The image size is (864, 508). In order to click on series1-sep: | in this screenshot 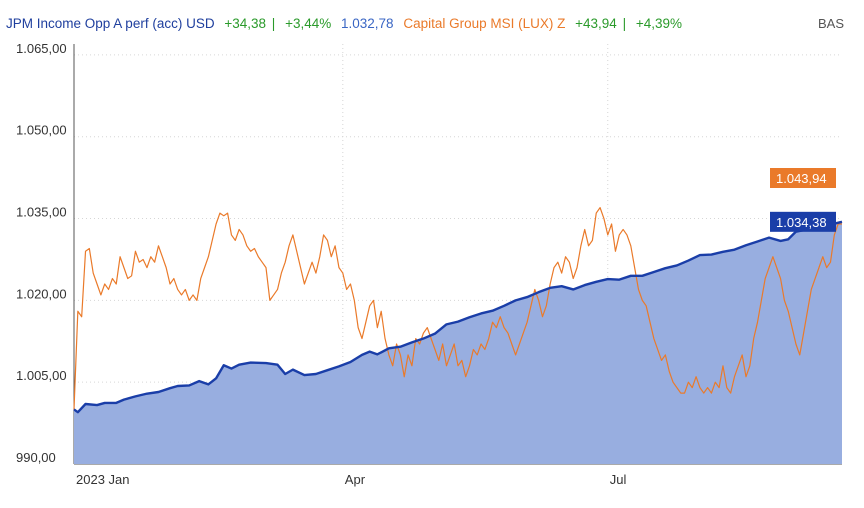, I will do `click(273, 23)`.